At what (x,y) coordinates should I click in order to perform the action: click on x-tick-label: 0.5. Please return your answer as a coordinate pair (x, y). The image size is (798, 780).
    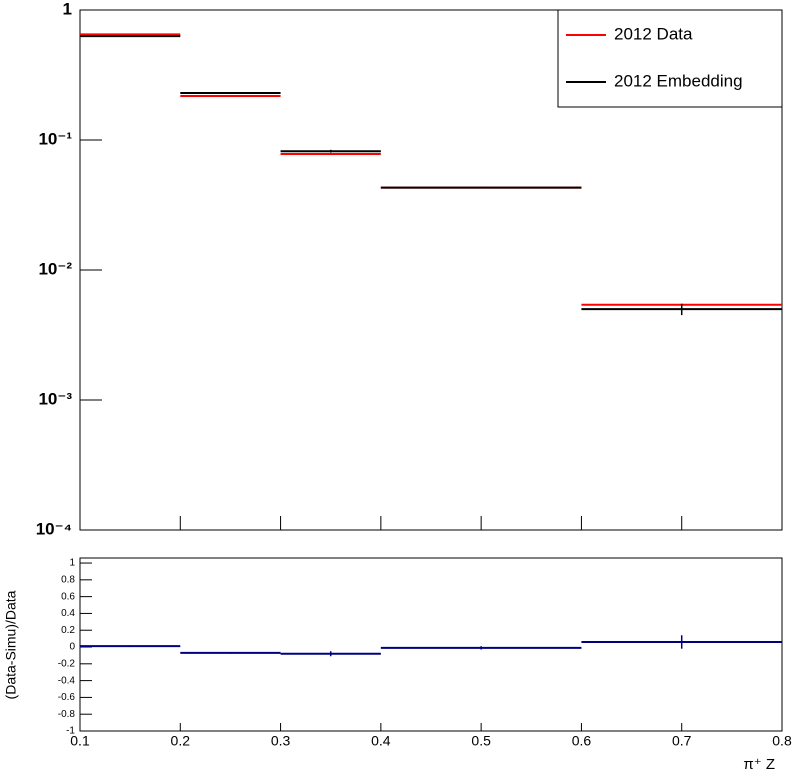
    Looking at the image, I should click on (481, 741).